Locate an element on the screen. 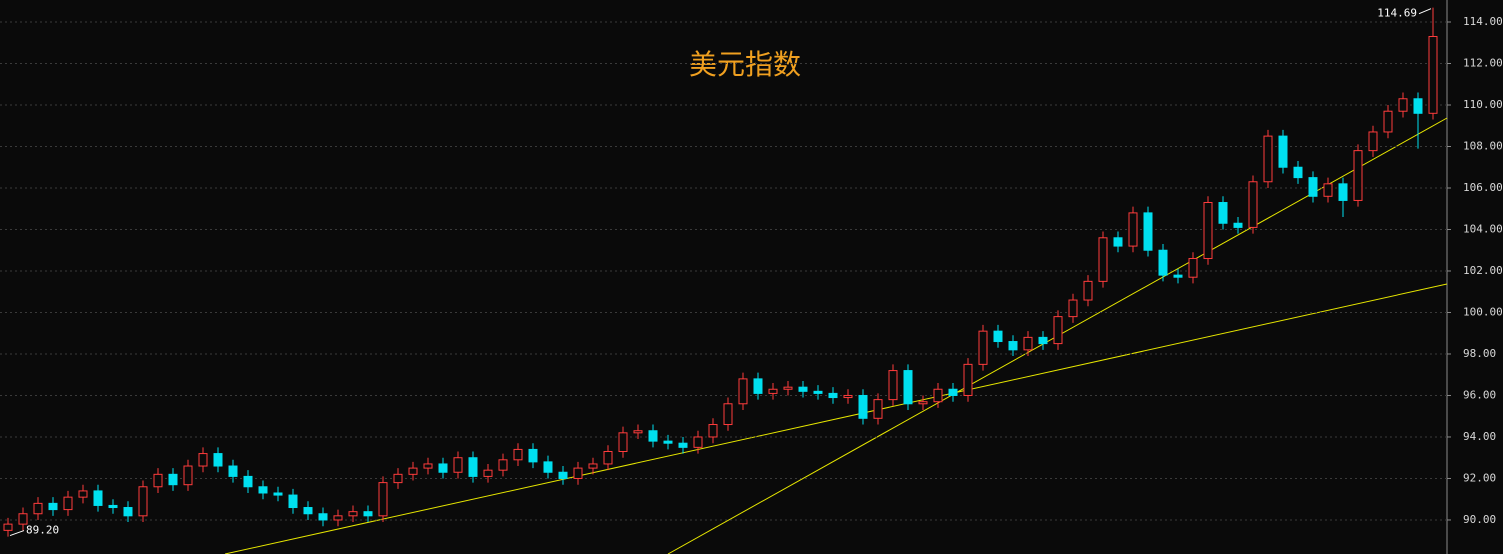  y-tick-label: 106.00 is located at coordinates (1483, 187).